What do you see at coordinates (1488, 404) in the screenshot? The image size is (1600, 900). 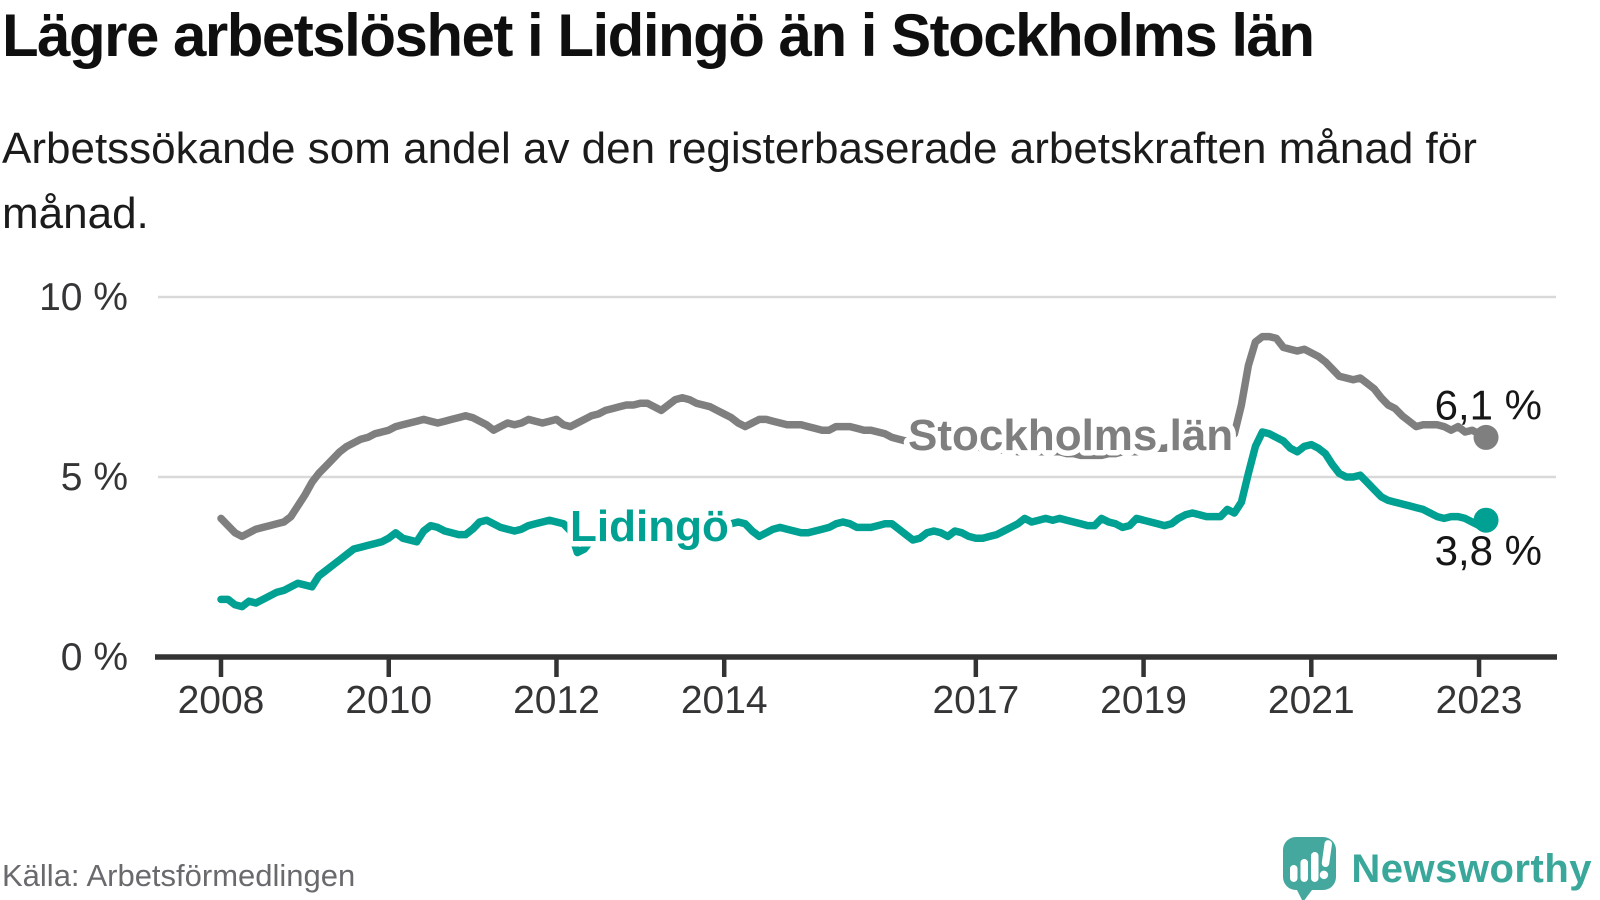 I see `end-value-label: 6,1 %` at bounding box center [1488, 404].